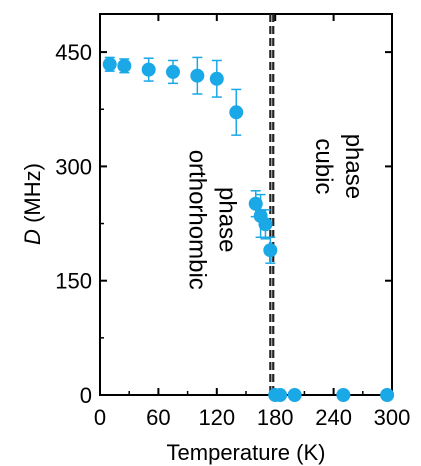 This screenshot has width=421, height=466. I want to click on y-axis-title-rest: (MHz), so click(32, 196).